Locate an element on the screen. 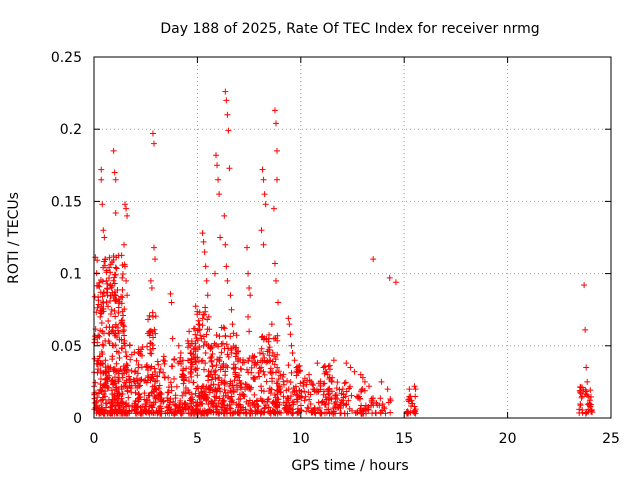 This screenshot has width=640, height=480. y-tick-label: 0.2 is located at coordinates (71, 130).